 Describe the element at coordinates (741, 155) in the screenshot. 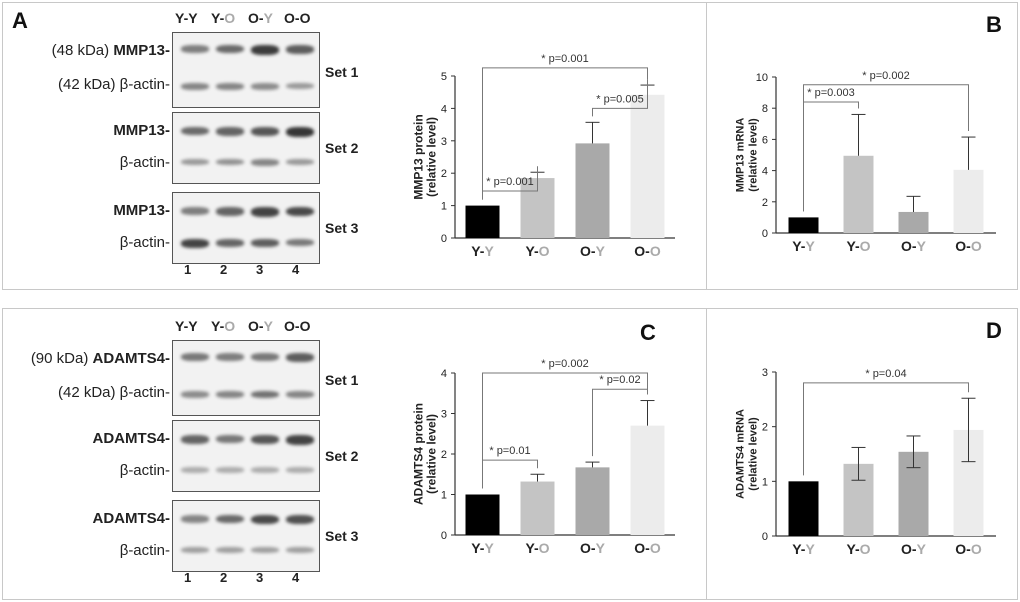

I see `y-axis-label-line: MMP13 mRNA` at that location.